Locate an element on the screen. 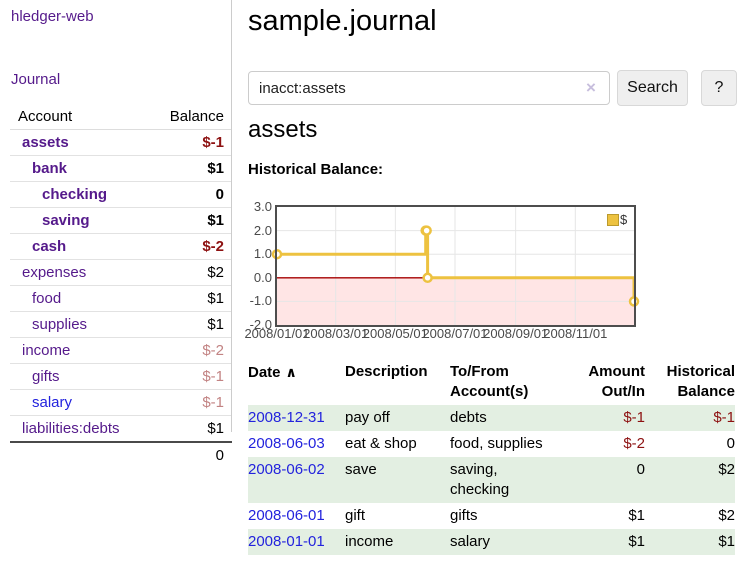  transaction-account: saving, checking is located at coordinates (515, 480).